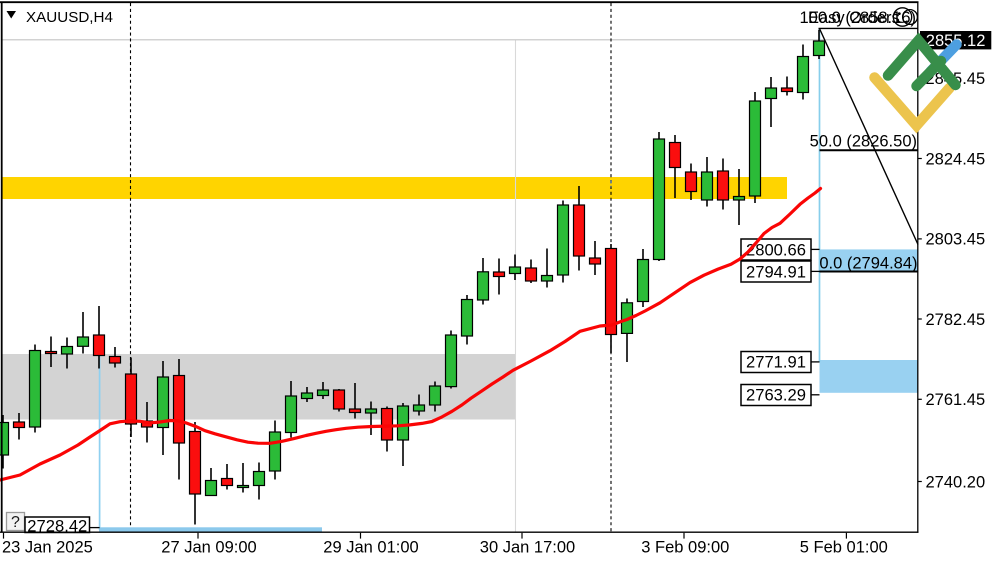 The width and height of the screenshot is (1000, 562). I want to click on svg-text: 27 Jan 09:00, so click(208, 548).